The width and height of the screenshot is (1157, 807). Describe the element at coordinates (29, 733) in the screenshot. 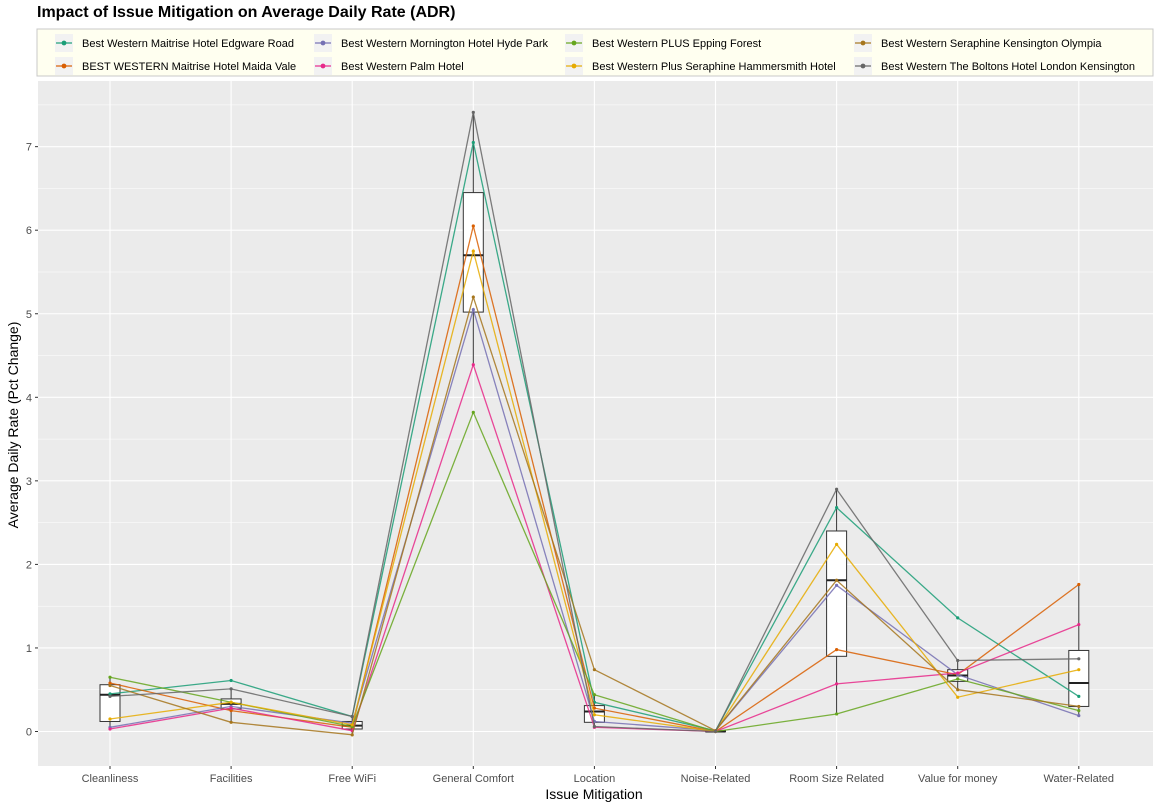

I see `y-tick-label: 0` at that location.